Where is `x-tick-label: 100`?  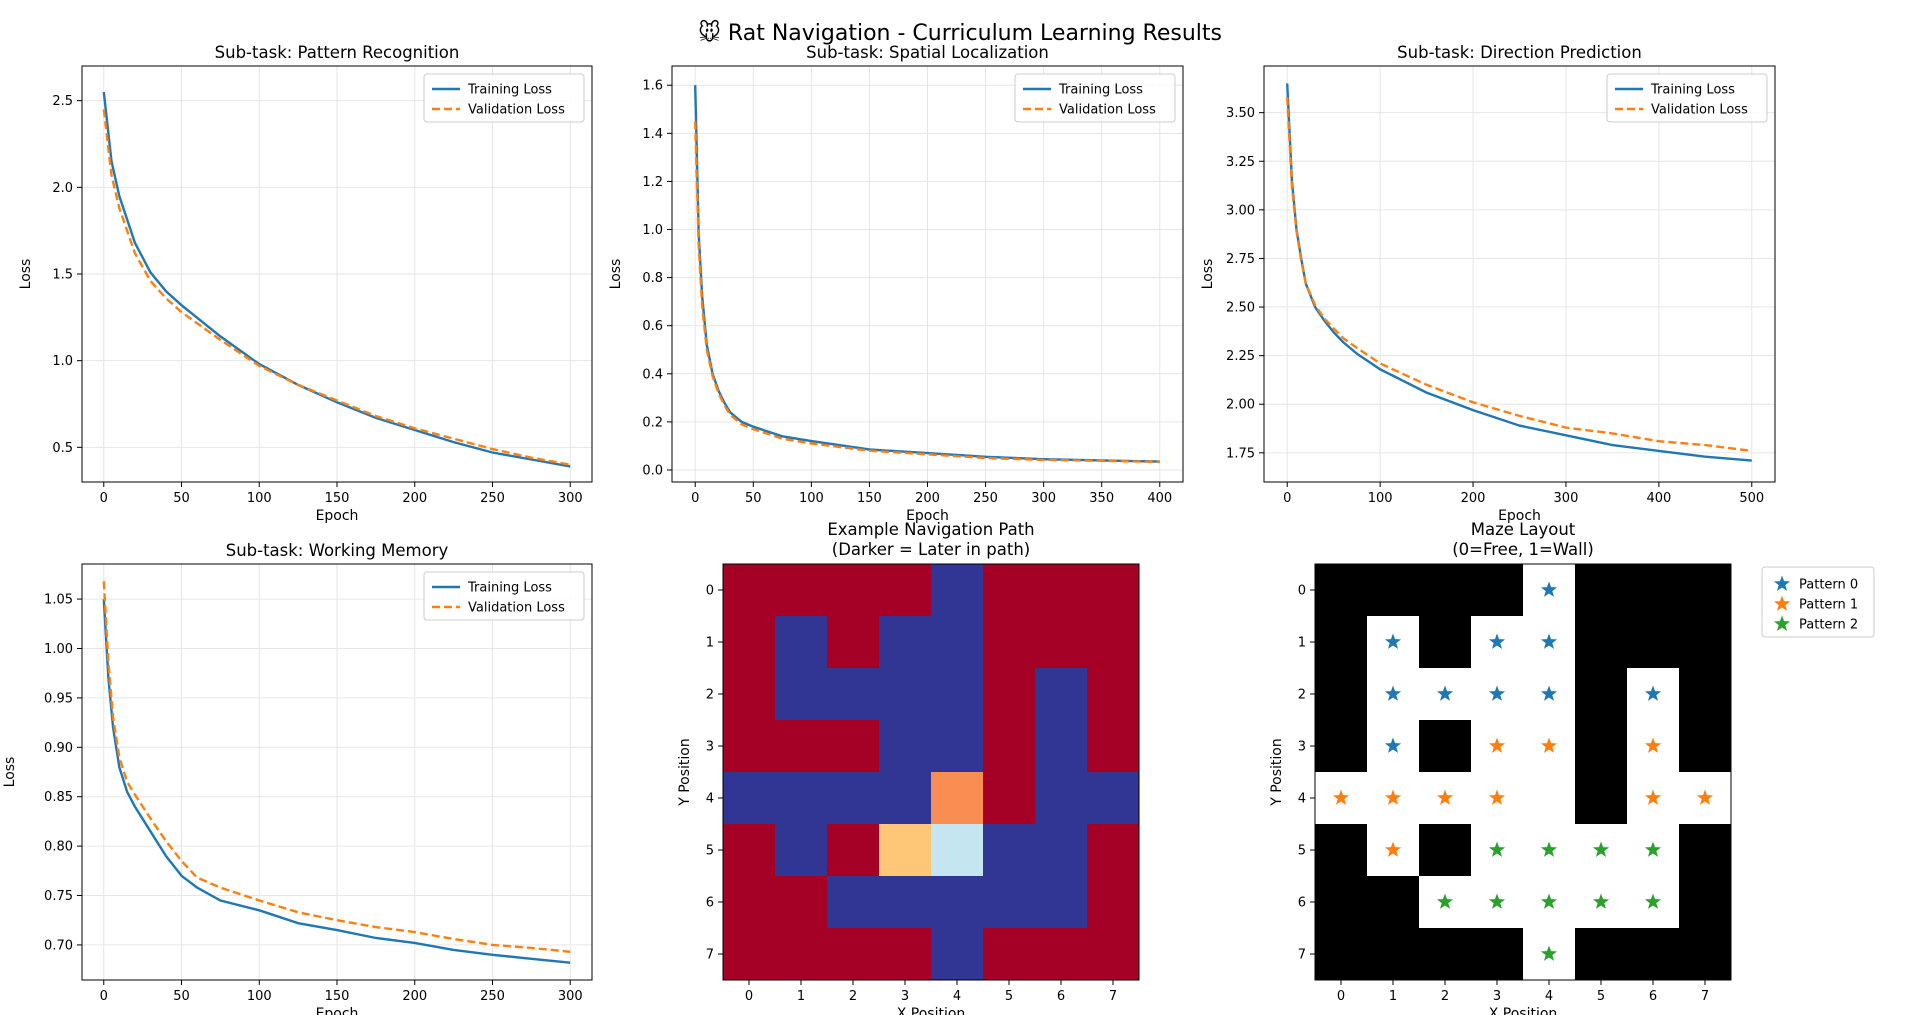
x-tick-label: 100 is located at coordinates (1380, 498).